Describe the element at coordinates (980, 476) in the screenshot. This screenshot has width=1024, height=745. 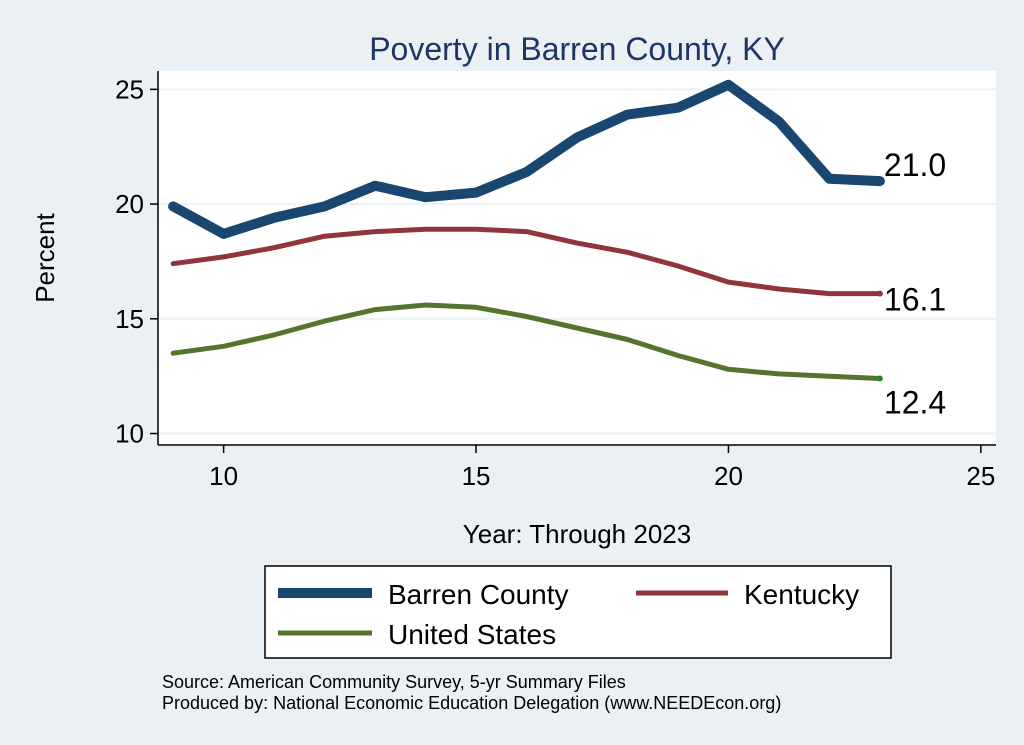
I see `x-tick-label-25: 25` at that location.